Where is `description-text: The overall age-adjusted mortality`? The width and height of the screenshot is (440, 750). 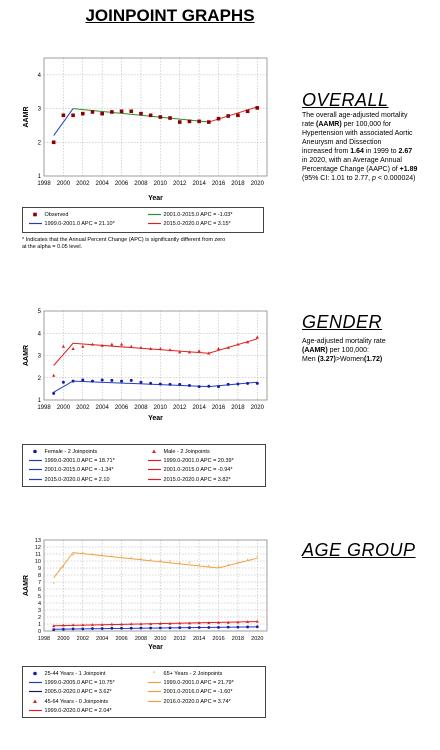
description-text: The overall age-adjusted mortality is located at coordinates (355, 115).